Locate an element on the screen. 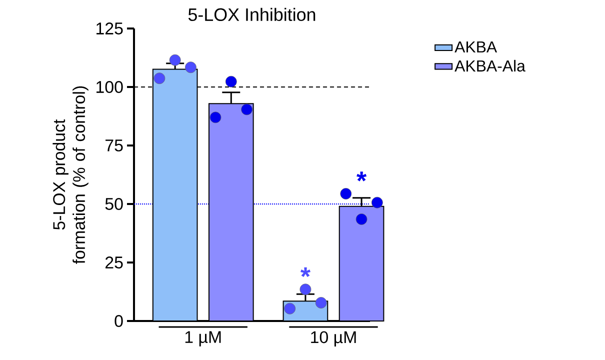  y-tick-label: 125 is located at coordinates (109, 28).